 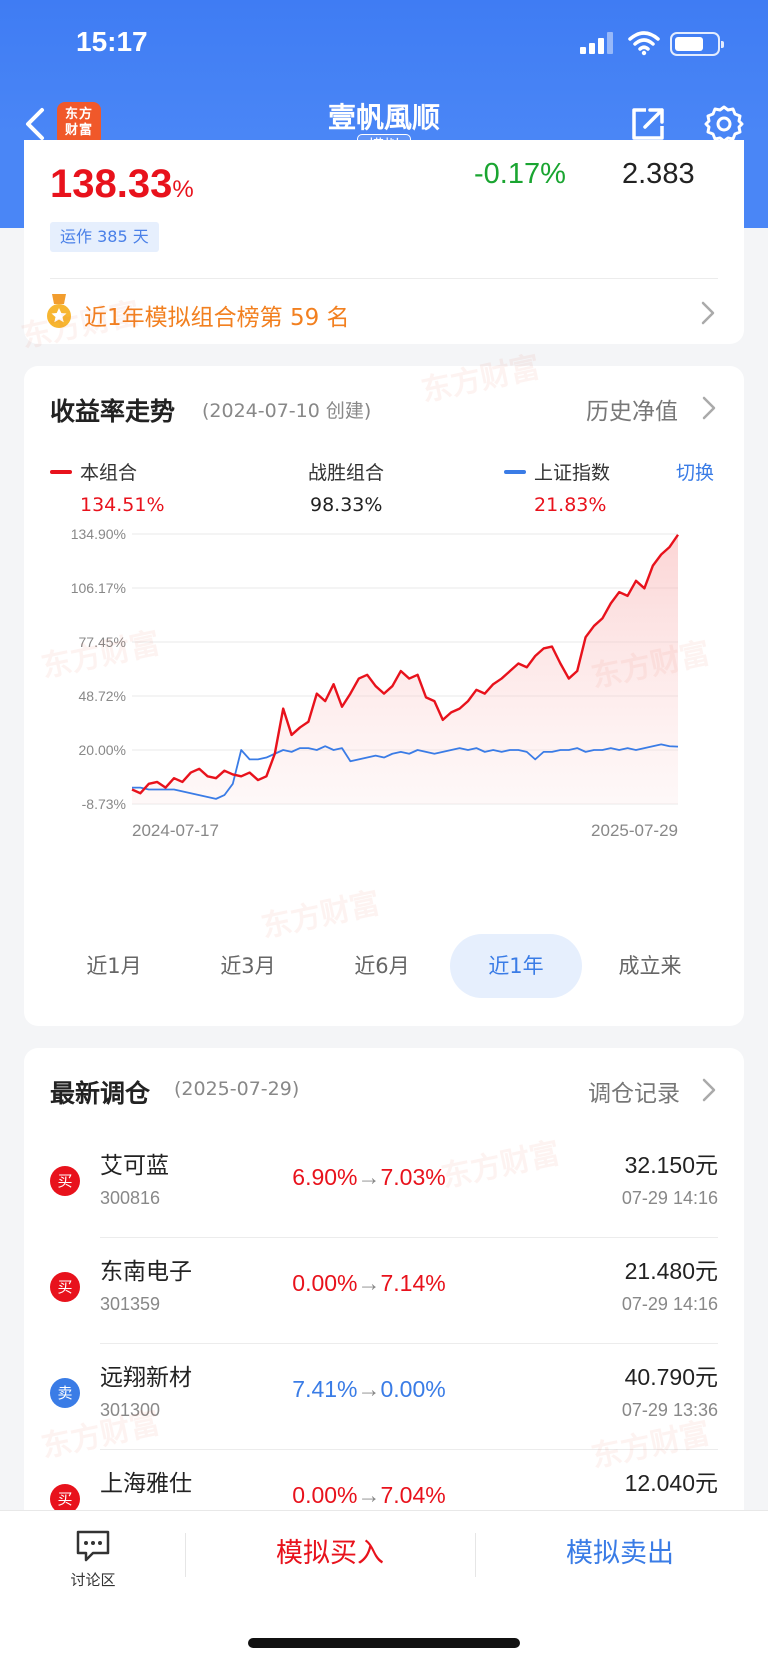 What do you see at coordinates (658, 174) in the screenshot?
I see `nav-value: 2.383` at bounding box center [658, 174].